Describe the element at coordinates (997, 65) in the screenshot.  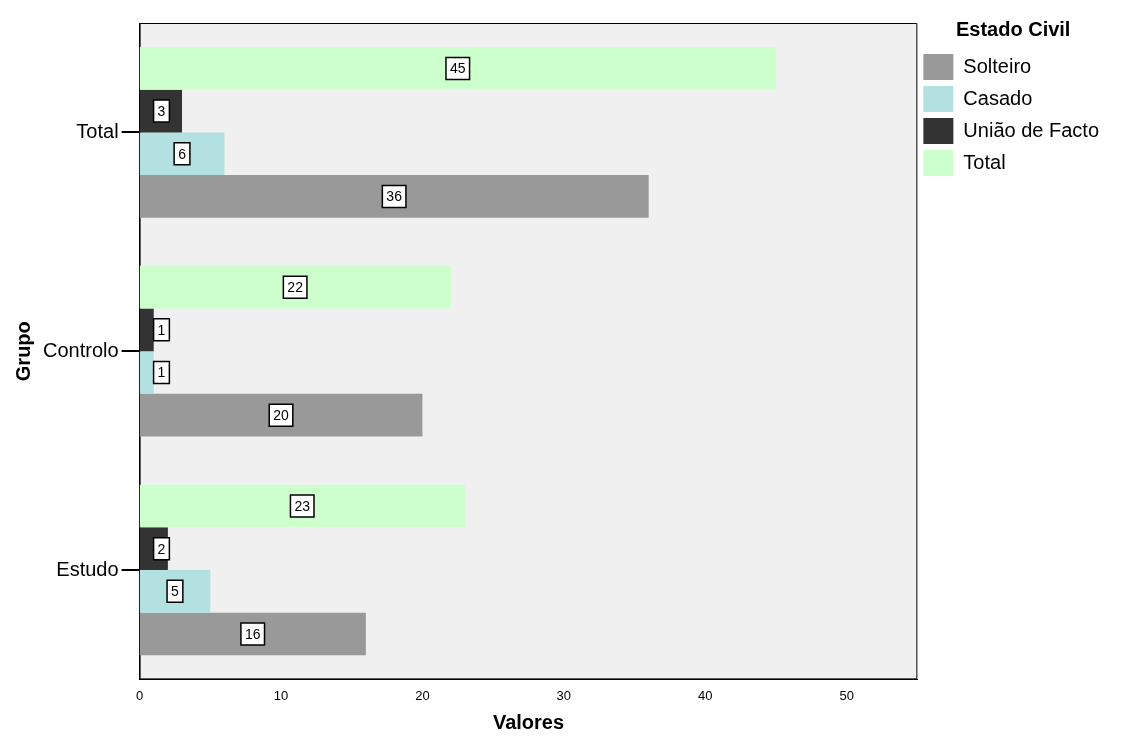
I see `legend-label: Solteiro` at that location.